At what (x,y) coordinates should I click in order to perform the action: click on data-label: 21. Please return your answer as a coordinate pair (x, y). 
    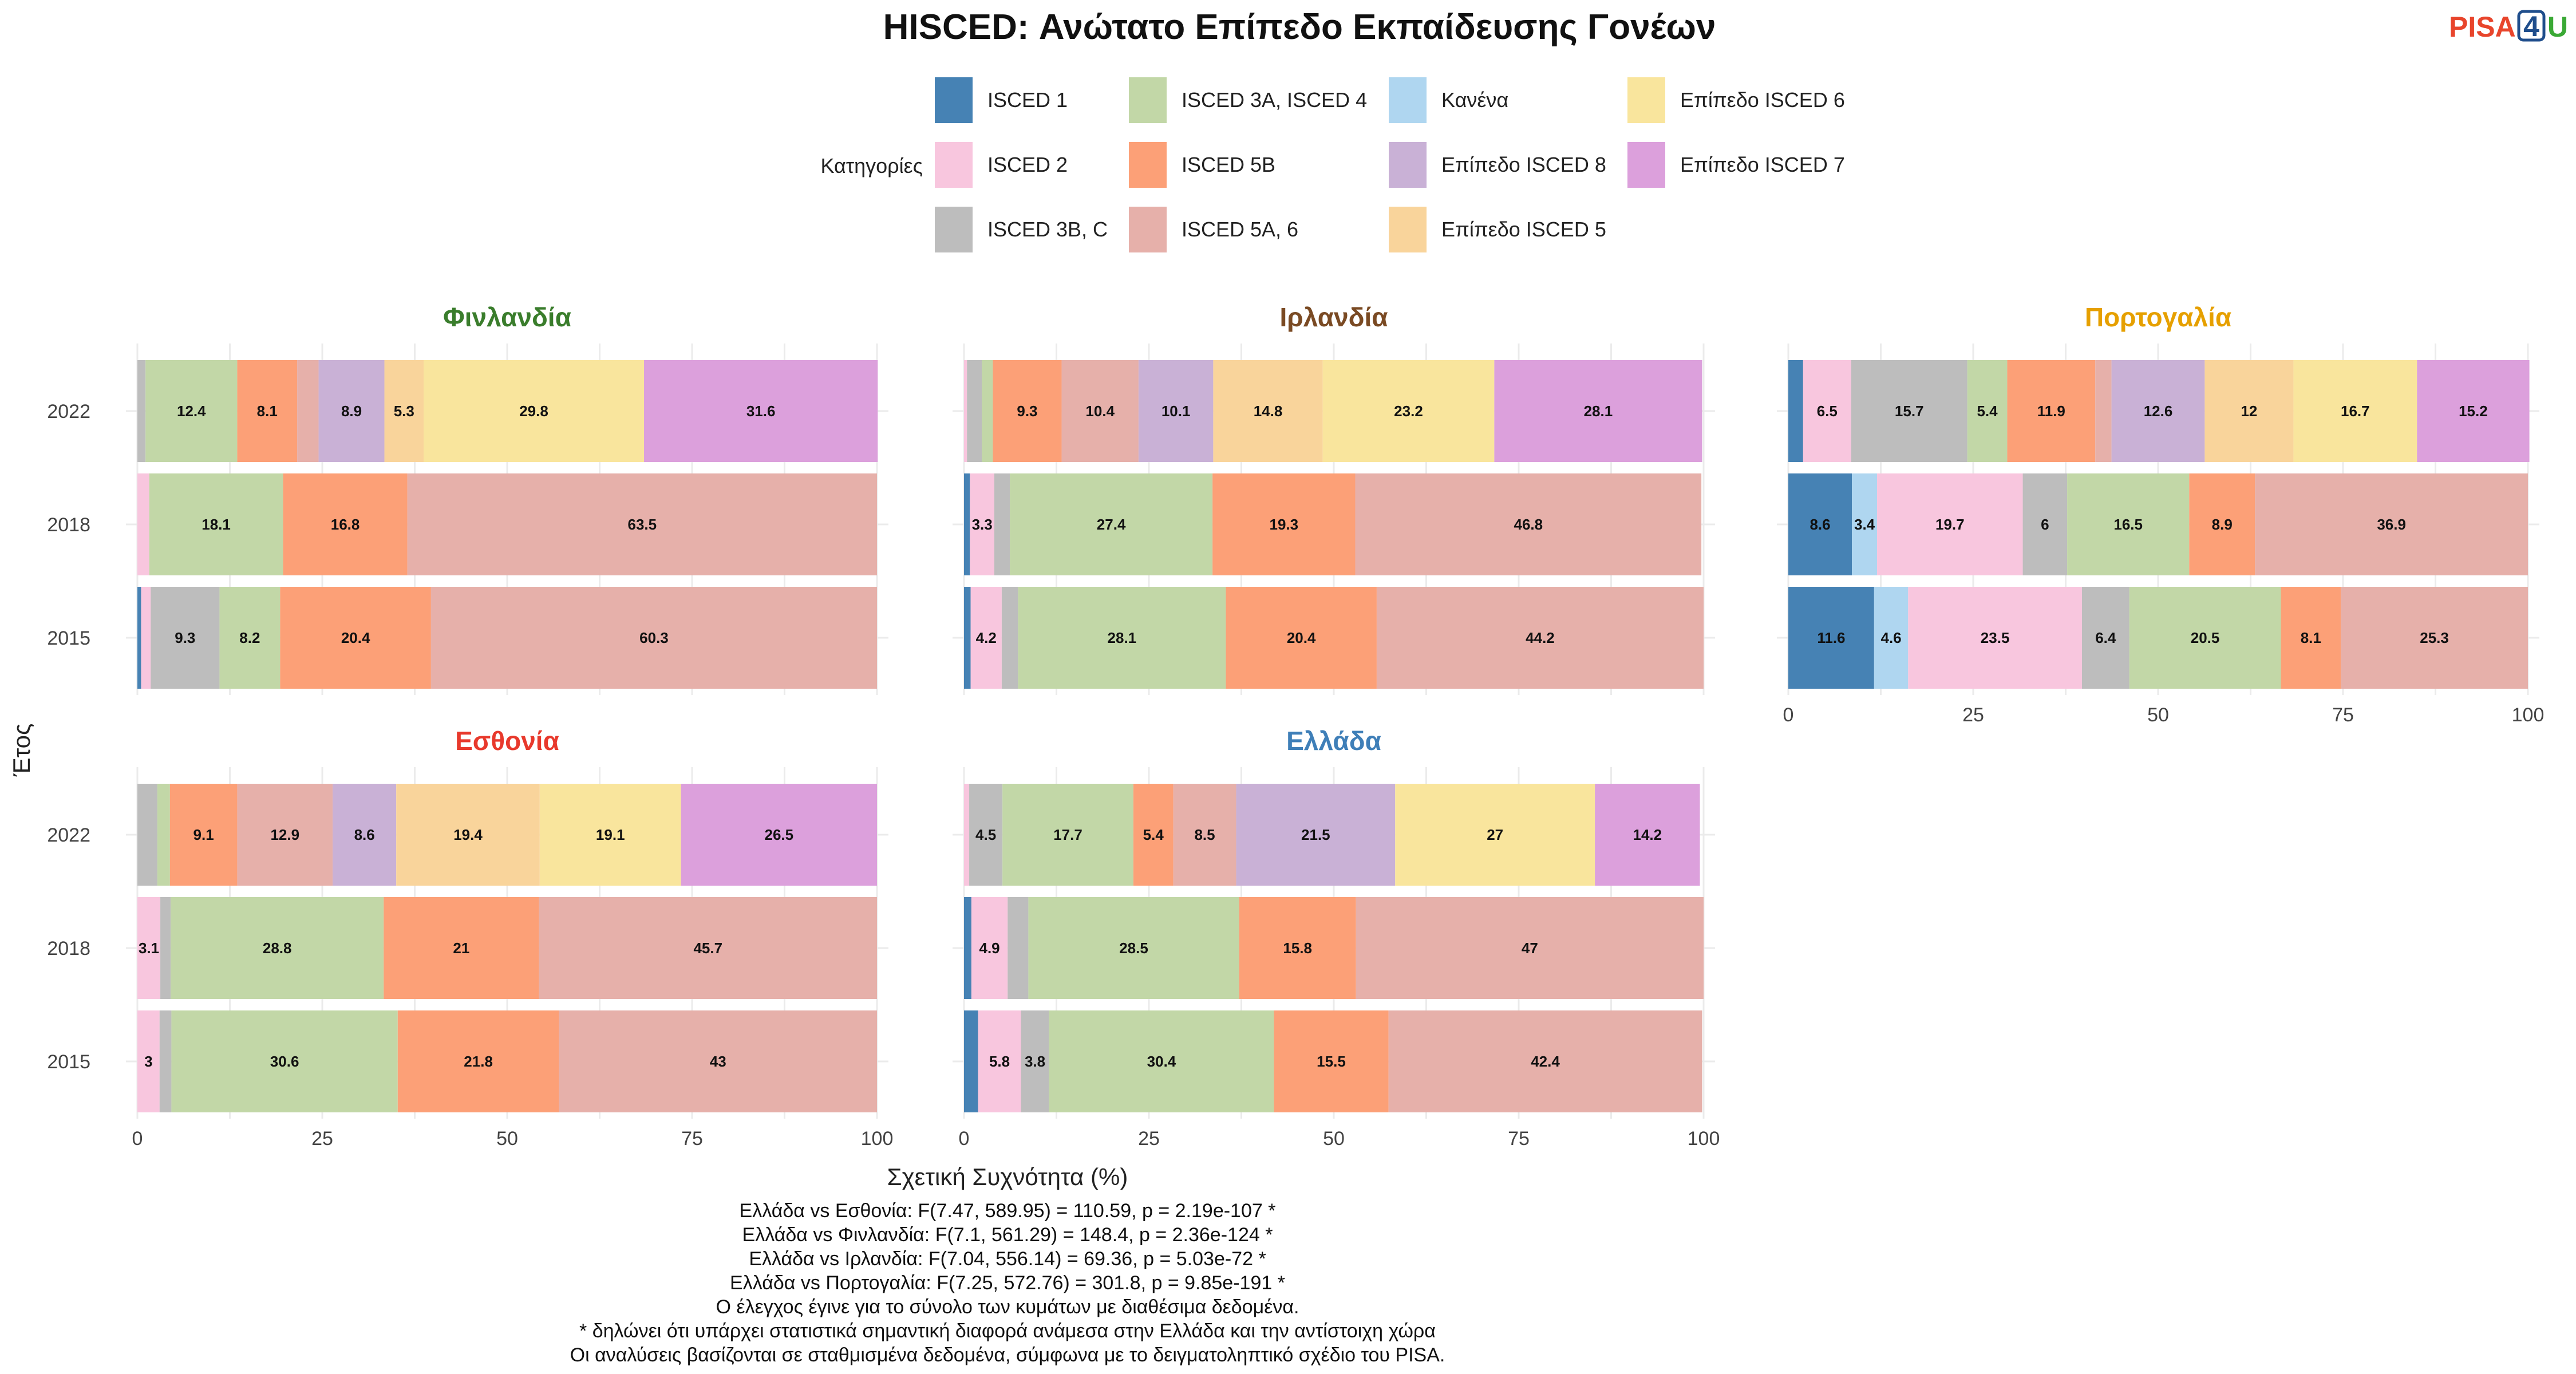
    Looking at the image, I should click on (461, 948).